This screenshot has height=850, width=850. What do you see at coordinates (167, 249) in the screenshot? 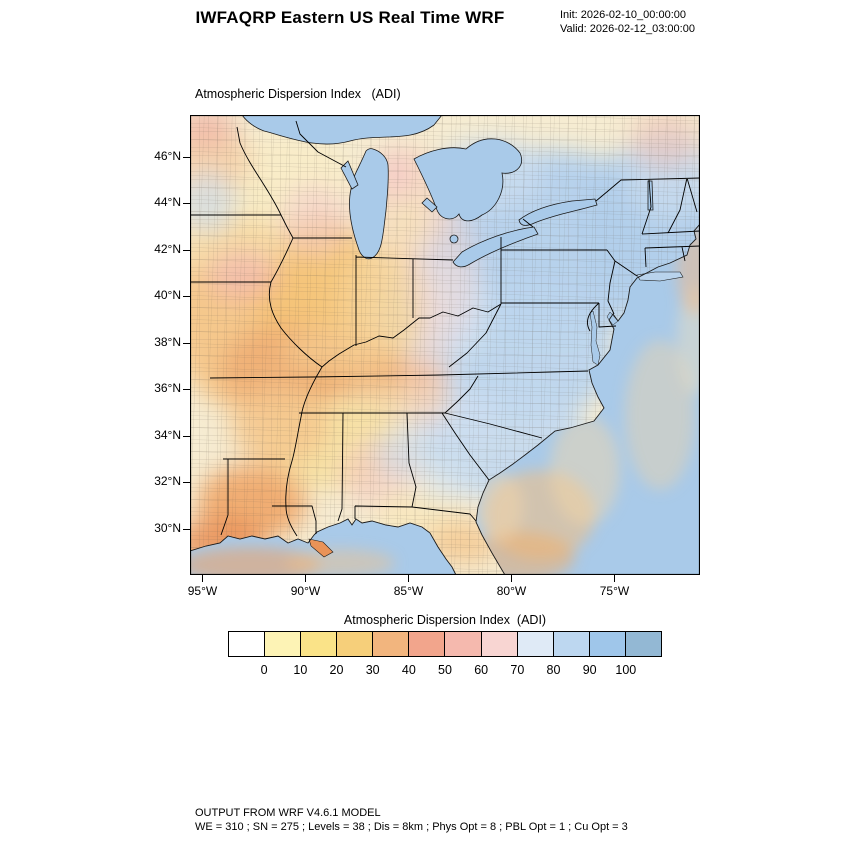
I see `lat-tick-label: 42°N` at bounding box center [167, 249].